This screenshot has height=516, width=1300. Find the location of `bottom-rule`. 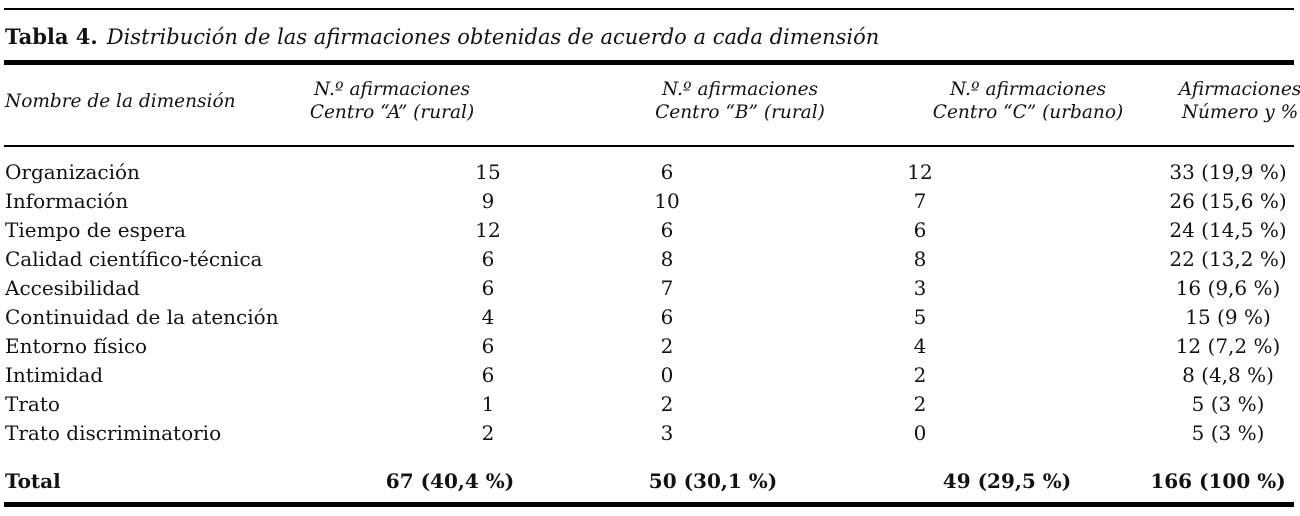

bottom-rule is located at coordinates (649, 504).